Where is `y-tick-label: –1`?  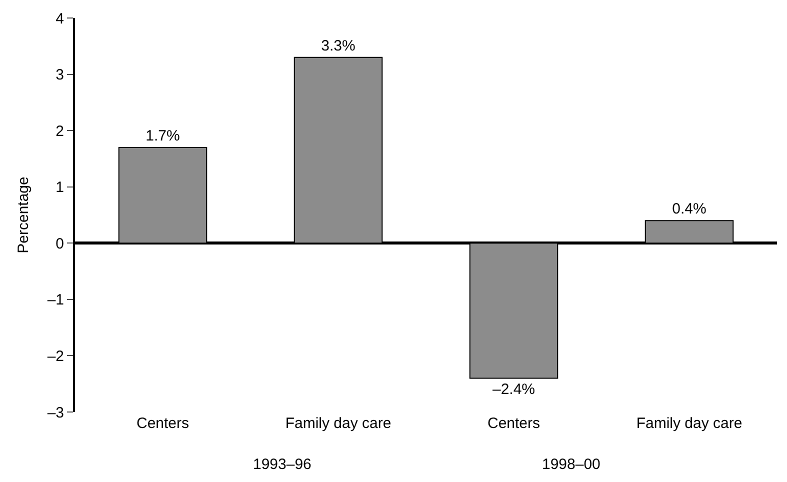 y-tick-label: –1 is located at coordinates (55, 300).